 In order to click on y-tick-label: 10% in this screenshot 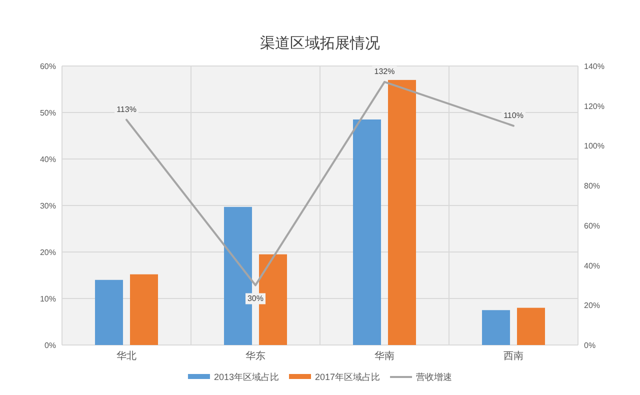, I will do `click(48, 299)`.